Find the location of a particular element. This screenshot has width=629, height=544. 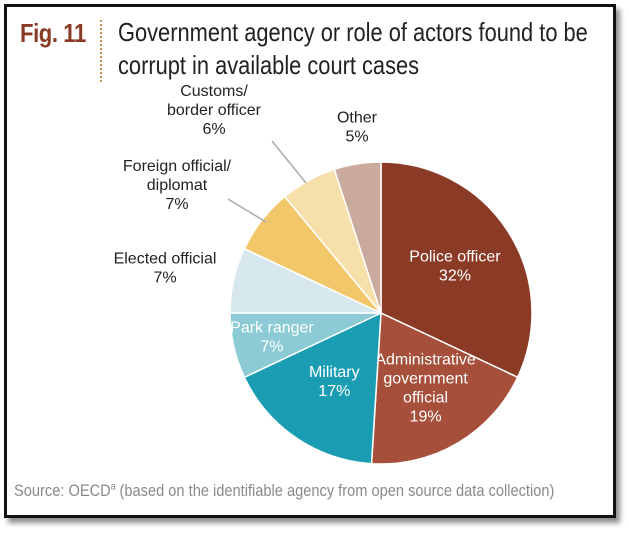

slice-value-0: 32% is located at coordinates (455, 275).